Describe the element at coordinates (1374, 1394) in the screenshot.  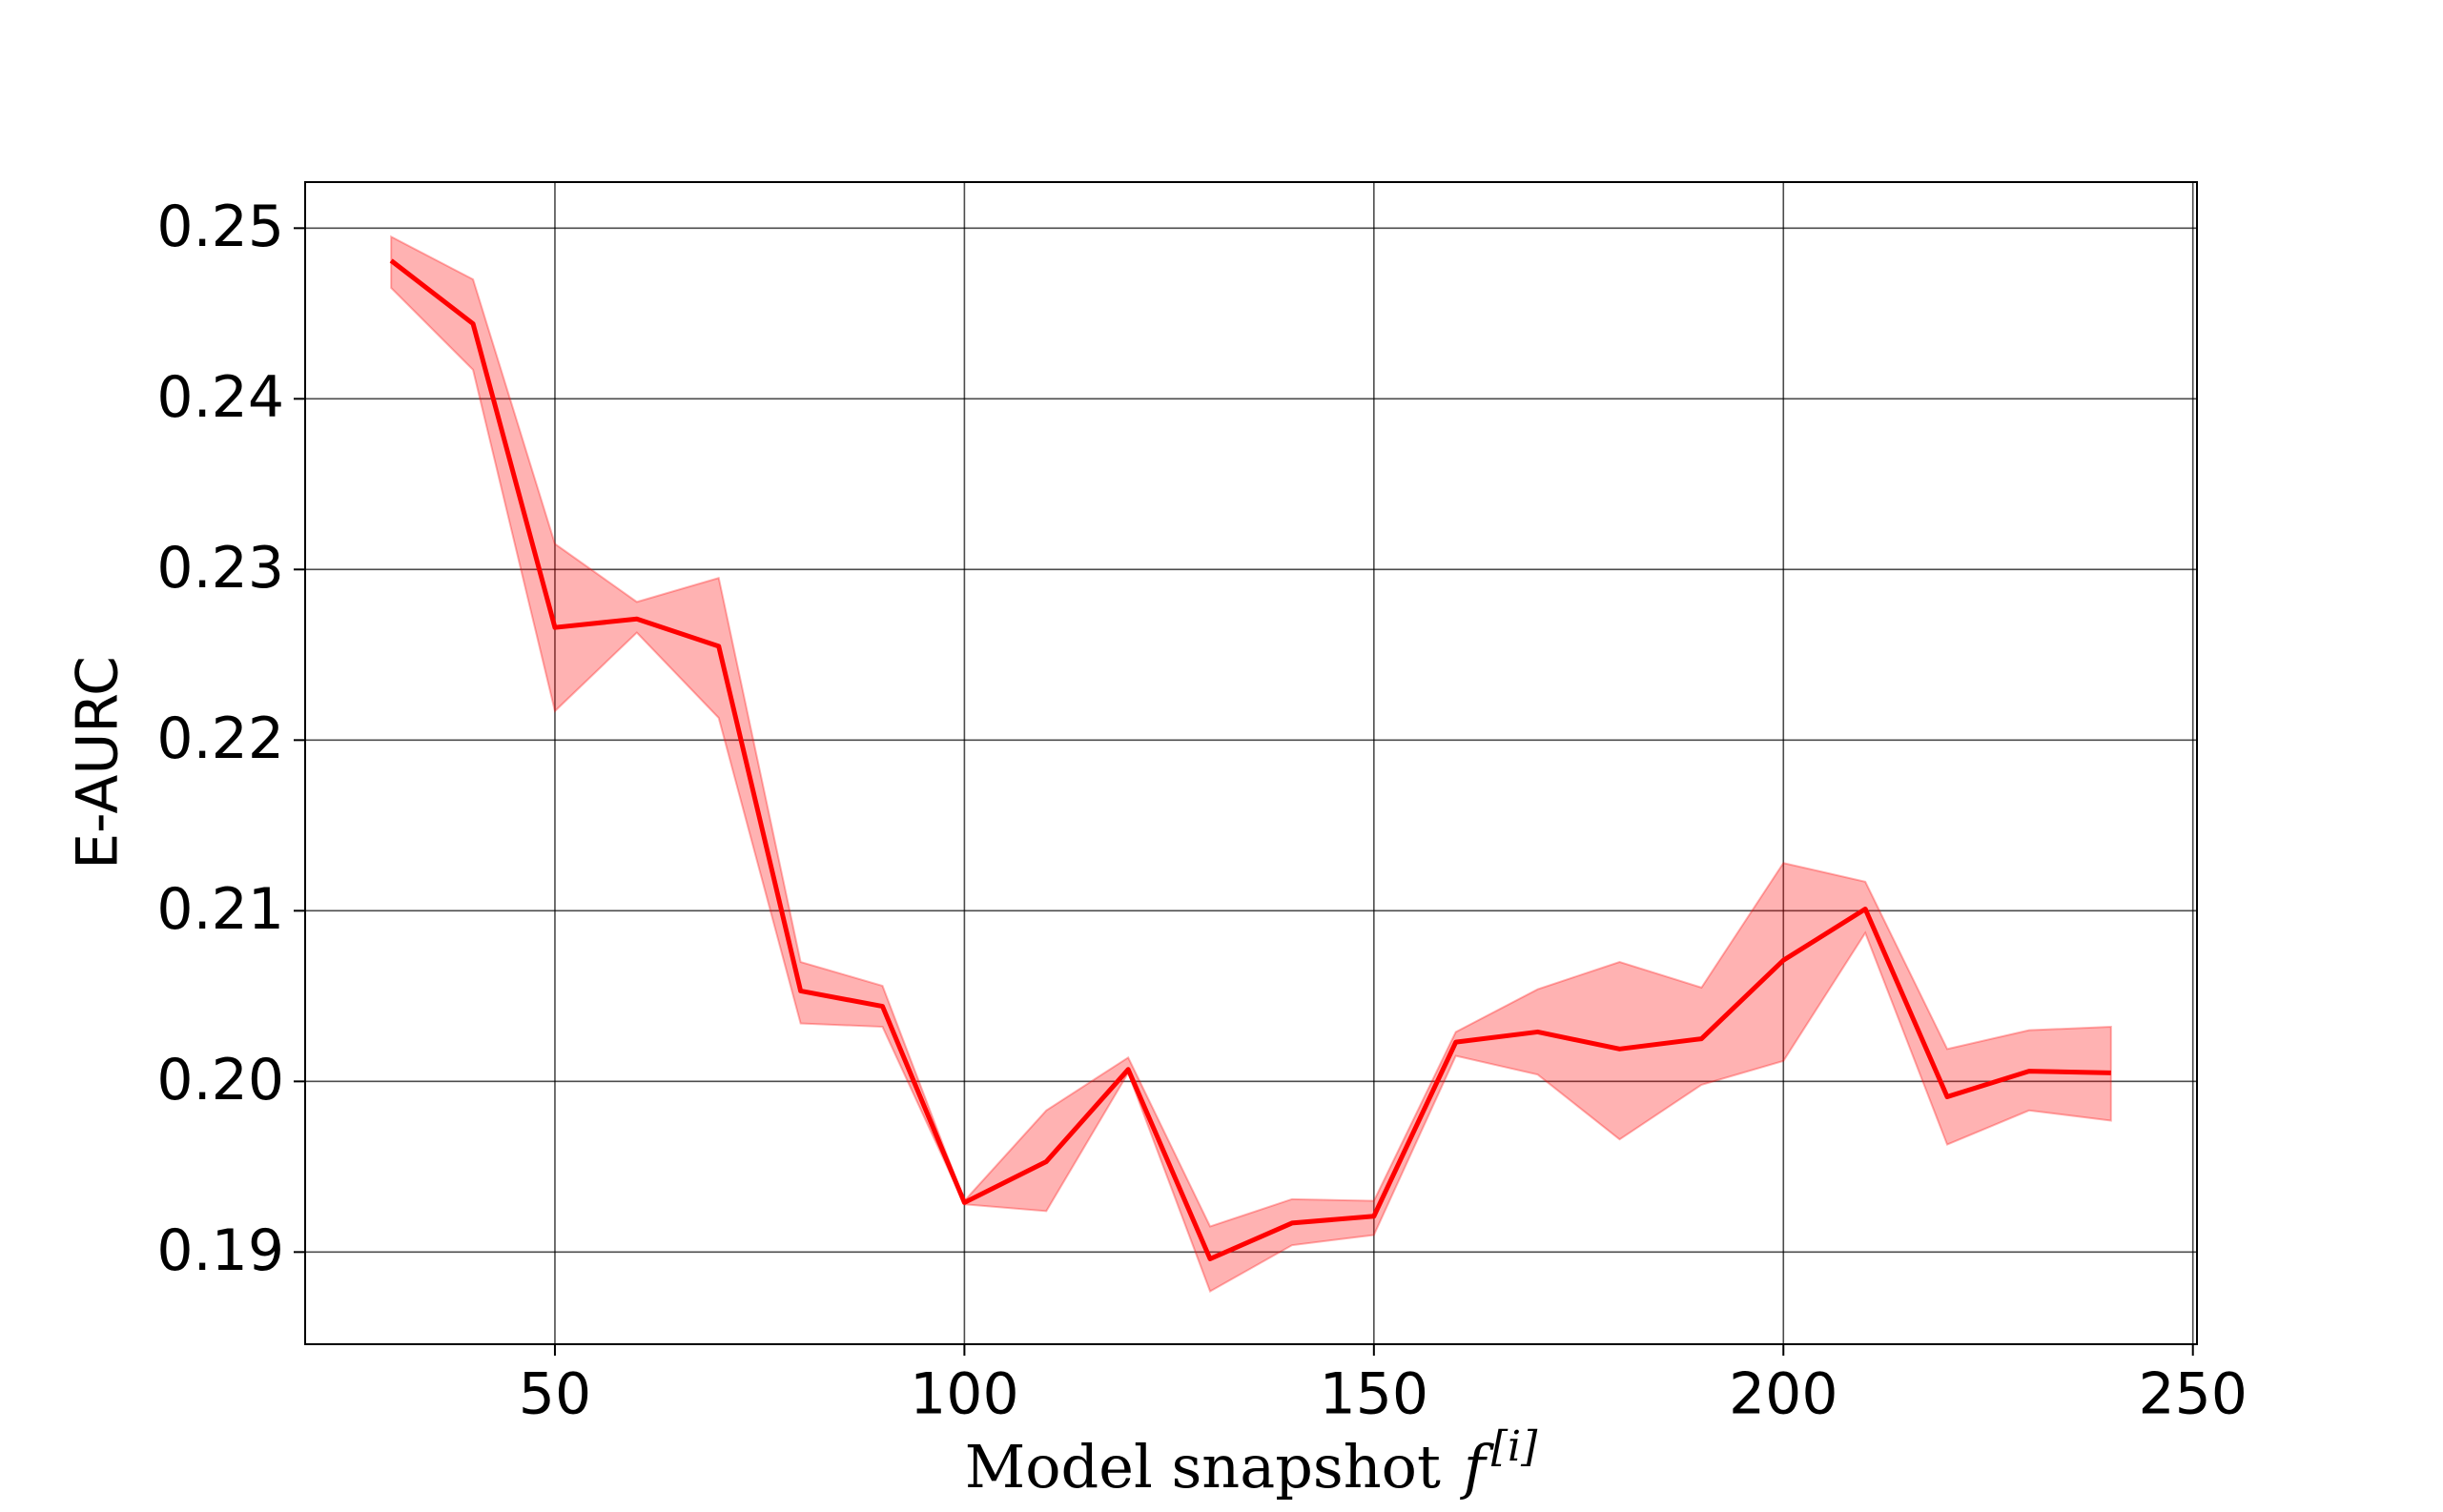
I see `x-tick-label: 150` at that location.